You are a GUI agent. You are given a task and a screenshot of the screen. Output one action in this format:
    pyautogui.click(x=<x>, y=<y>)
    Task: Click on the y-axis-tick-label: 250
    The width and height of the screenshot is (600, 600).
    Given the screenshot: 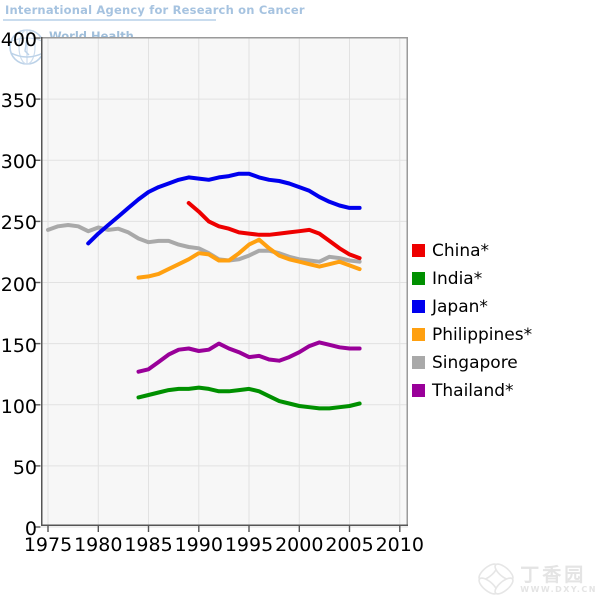 What is the action you would take?
    pyautogui.click(x=18, y=223)
    